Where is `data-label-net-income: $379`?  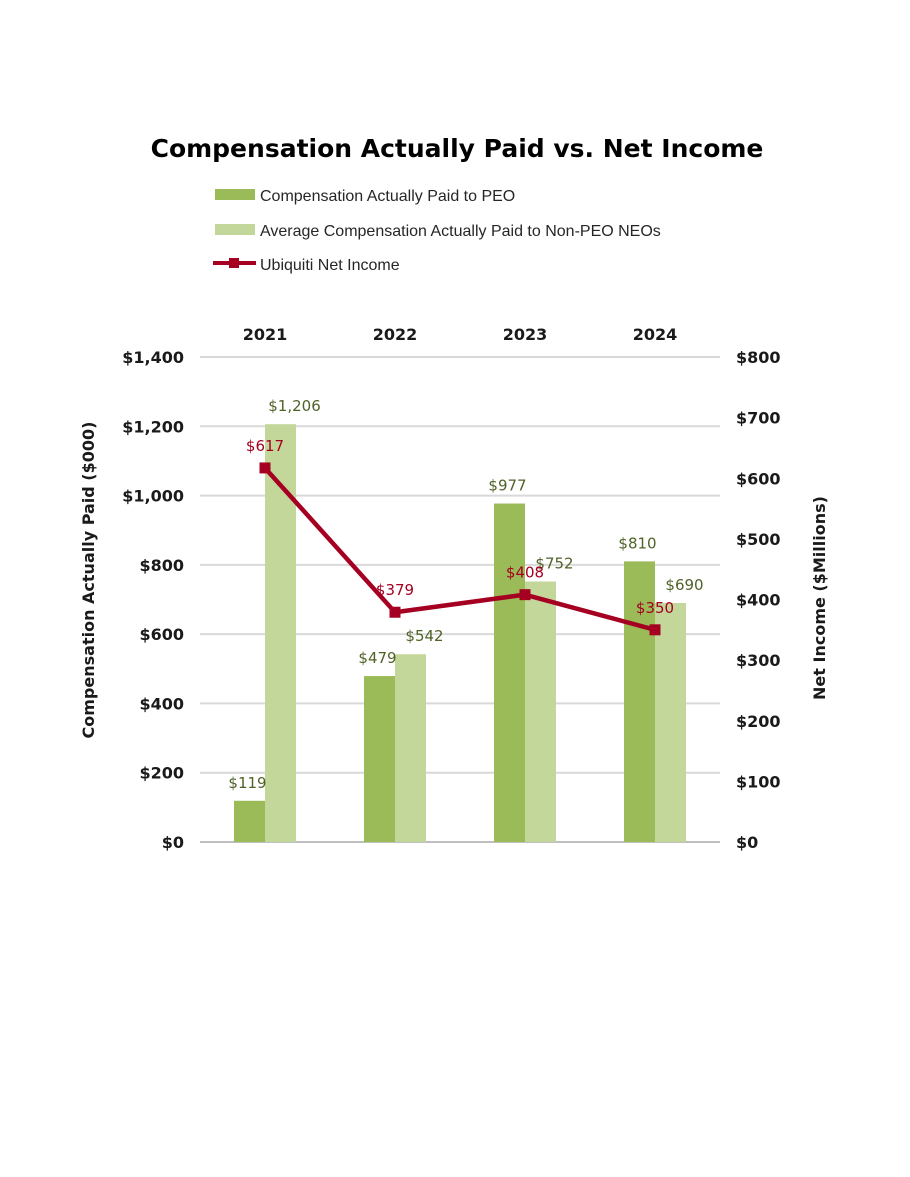 data-label-net-income: $379 is located at coordinates (395, 590).